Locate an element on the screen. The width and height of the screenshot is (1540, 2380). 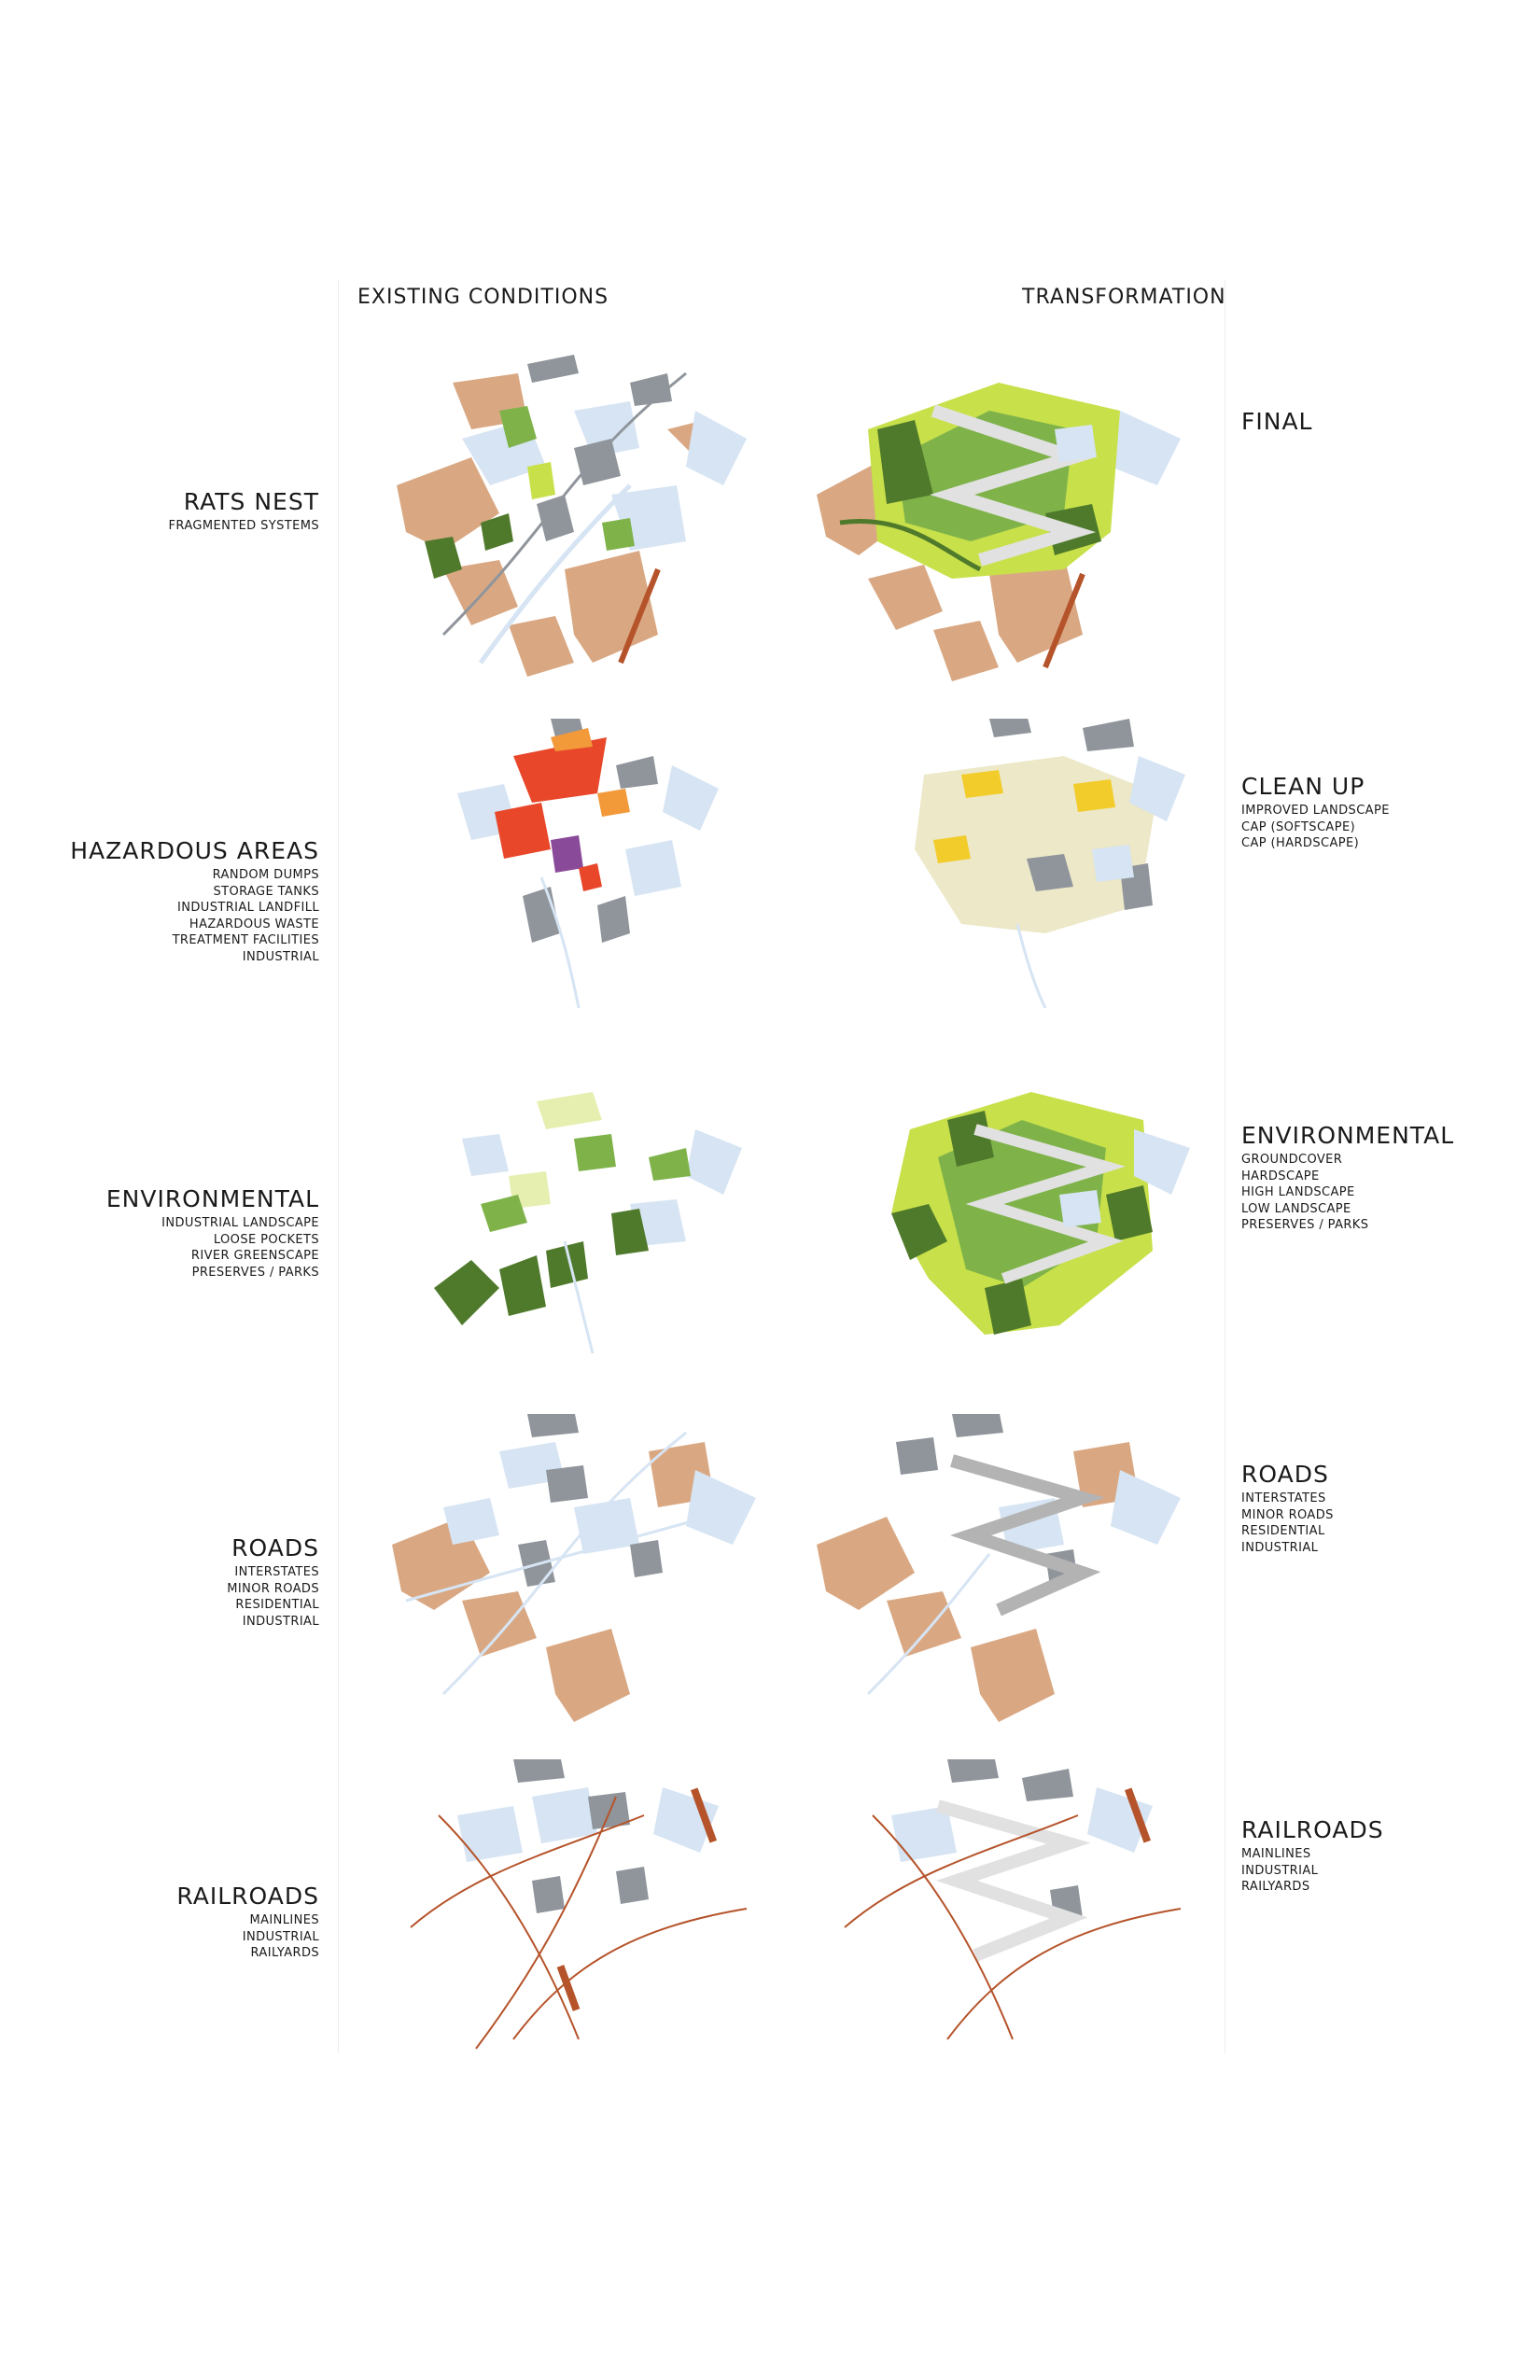
row-item: INDUSTRIAL LANDSCAPE is located at coordinates (240, 1223).